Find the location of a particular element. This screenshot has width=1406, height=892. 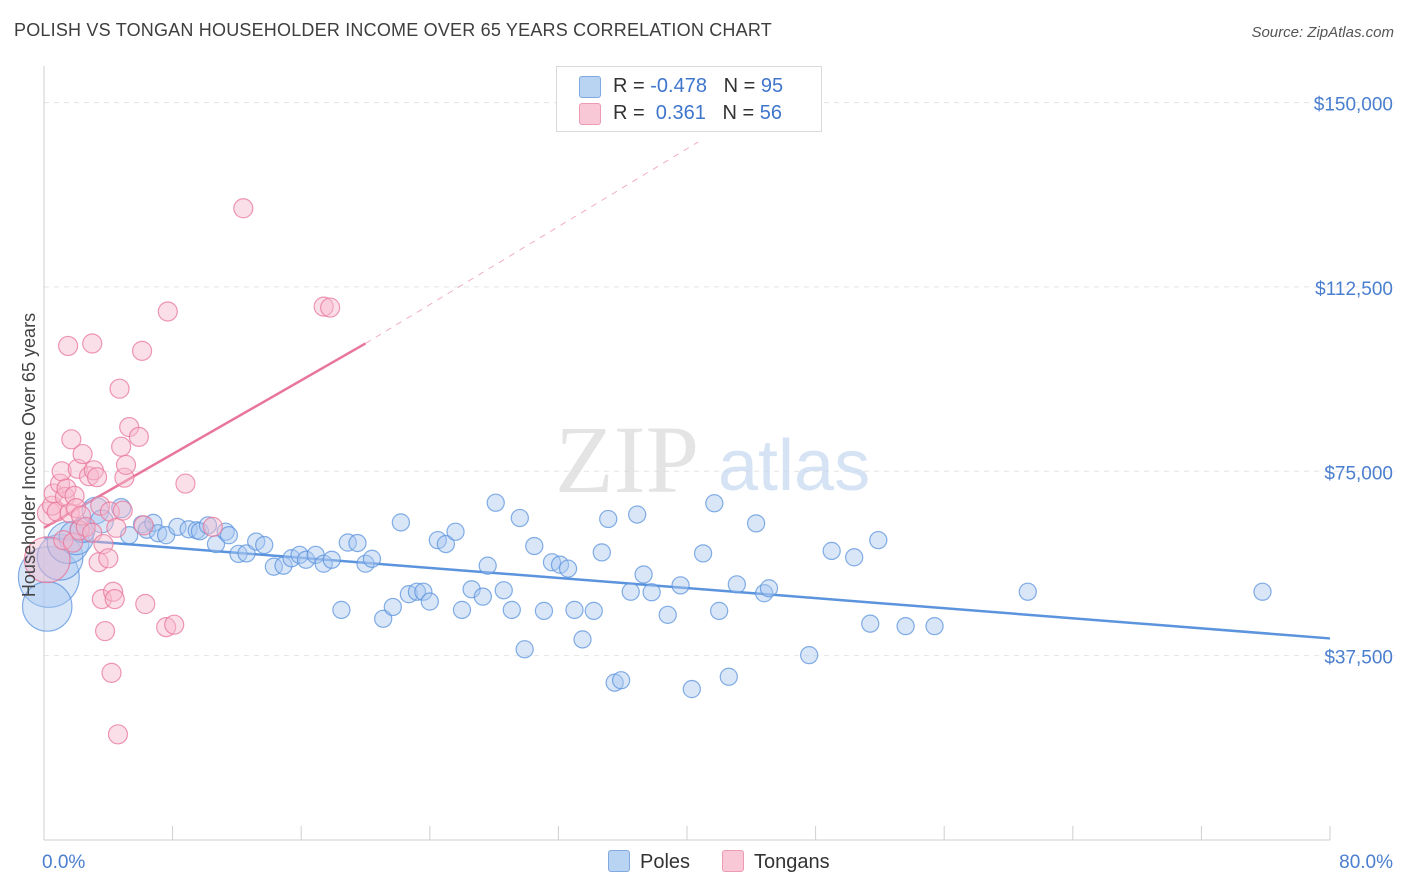

bottom-legend-tongans: Tongans is located at coordinates (776, 862).